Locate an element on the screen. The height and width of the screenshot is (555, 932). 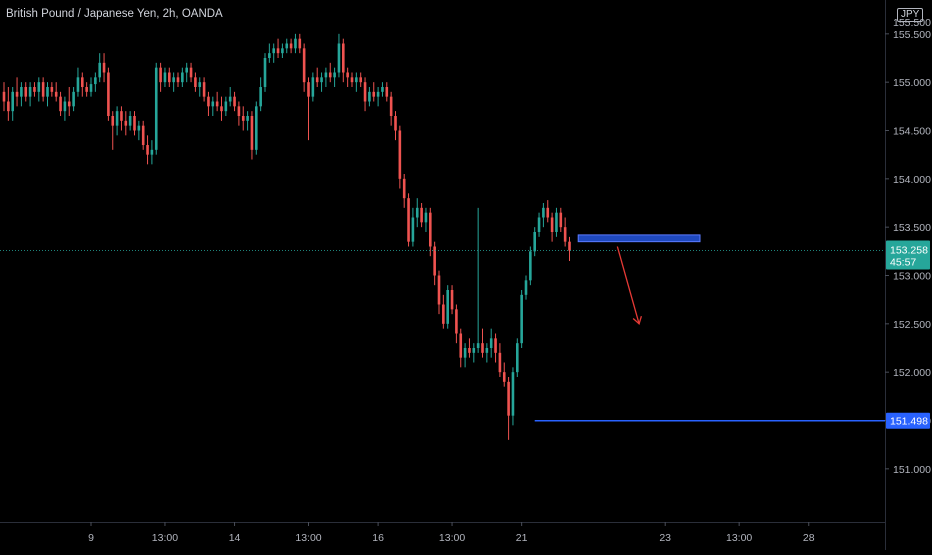
support-price-value: 151.498 is located at coordinates (909, 422).